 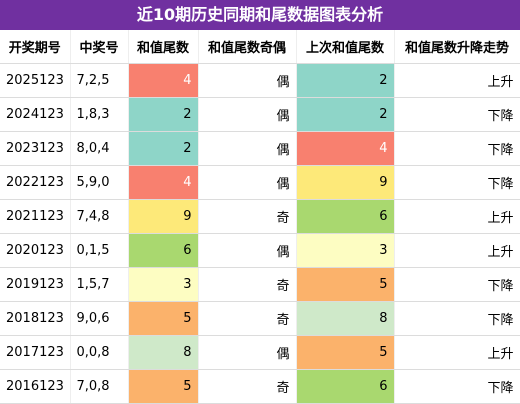 I want to click on table-cell: 0,1,5, so click(x=99, y=250).